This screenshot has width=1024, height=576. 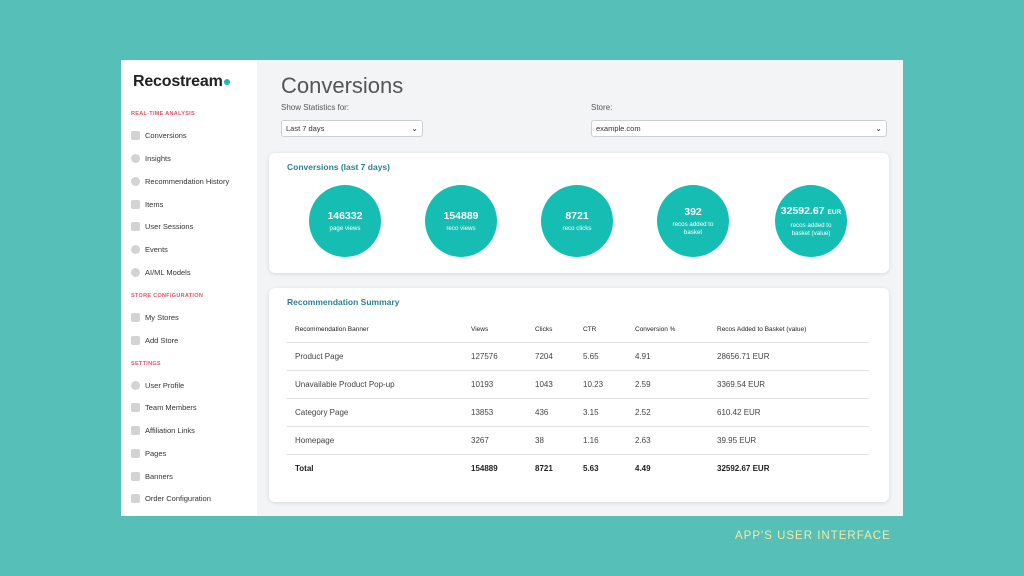 I want to click on sidebar-item-pages: Pages, so click(x=148, y=453).